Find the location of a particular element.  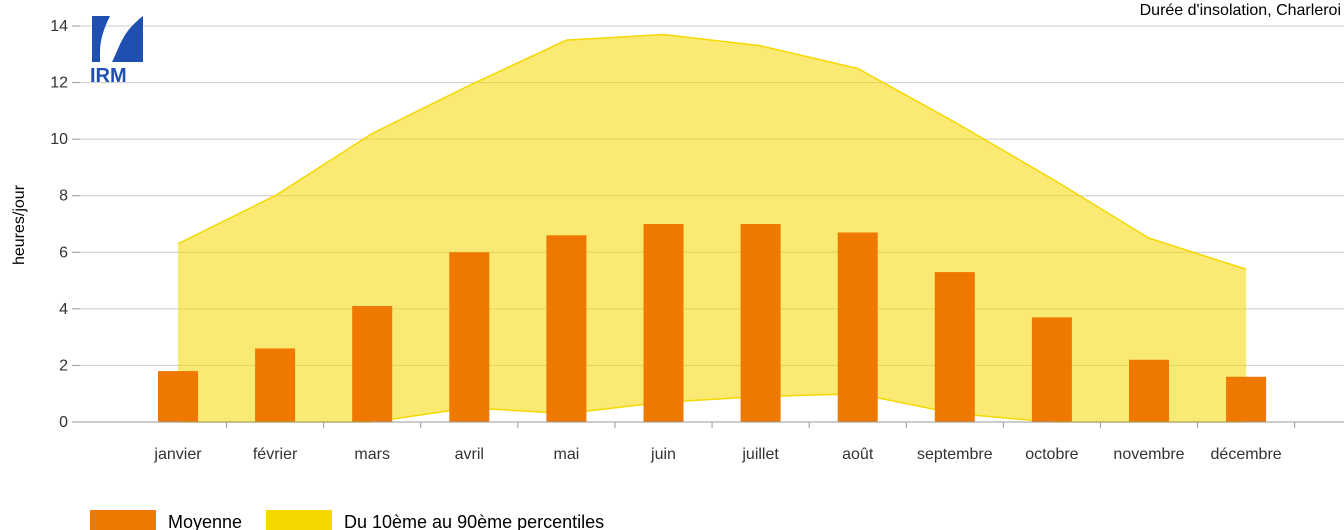

legend: Moyenne Du 10ème au 90ème percentiles is located at coordinates (347, 520).